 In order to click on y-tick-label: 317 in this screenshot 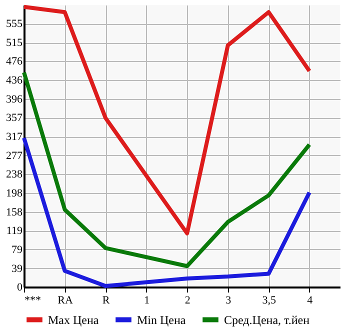, I will do `click(14, 137)`.